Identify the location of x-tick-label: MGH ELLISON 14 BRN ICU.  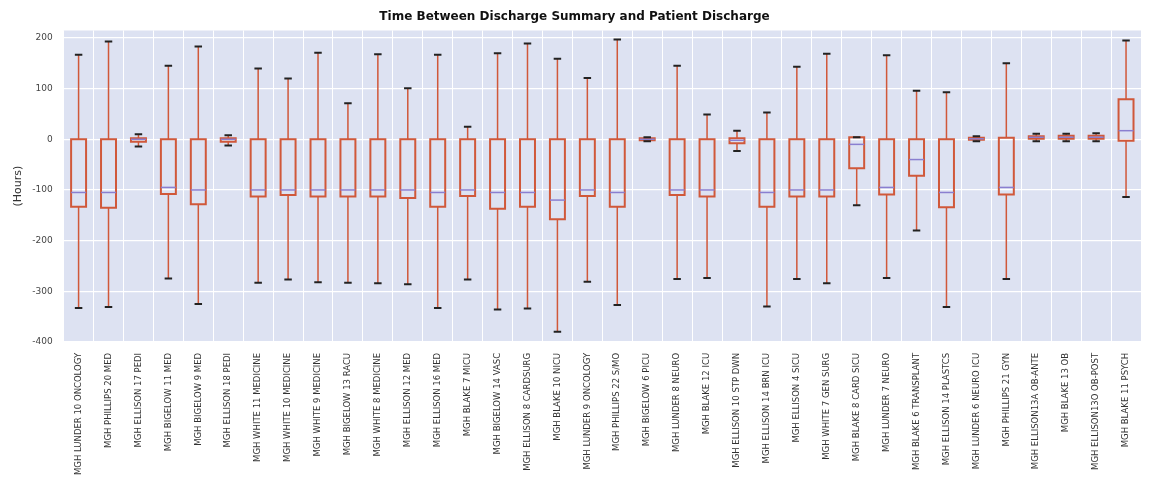
(766, 408).